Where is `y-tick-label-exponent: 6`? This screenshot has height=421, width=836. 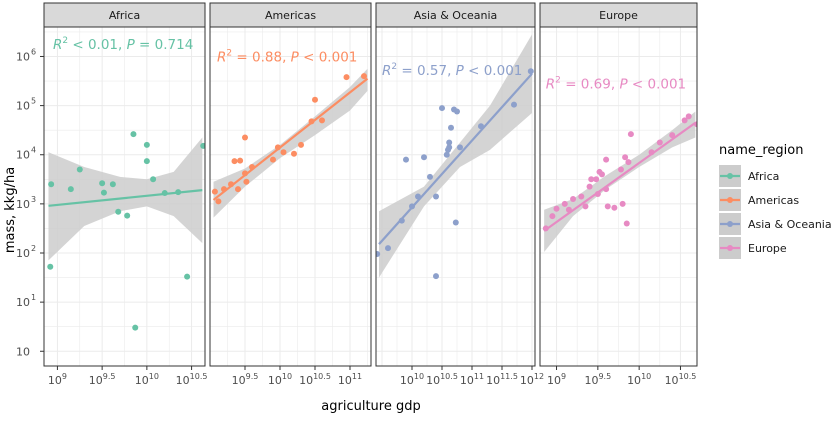
y-tick-label-exponent: 6 is located at coordinates (33, 51).